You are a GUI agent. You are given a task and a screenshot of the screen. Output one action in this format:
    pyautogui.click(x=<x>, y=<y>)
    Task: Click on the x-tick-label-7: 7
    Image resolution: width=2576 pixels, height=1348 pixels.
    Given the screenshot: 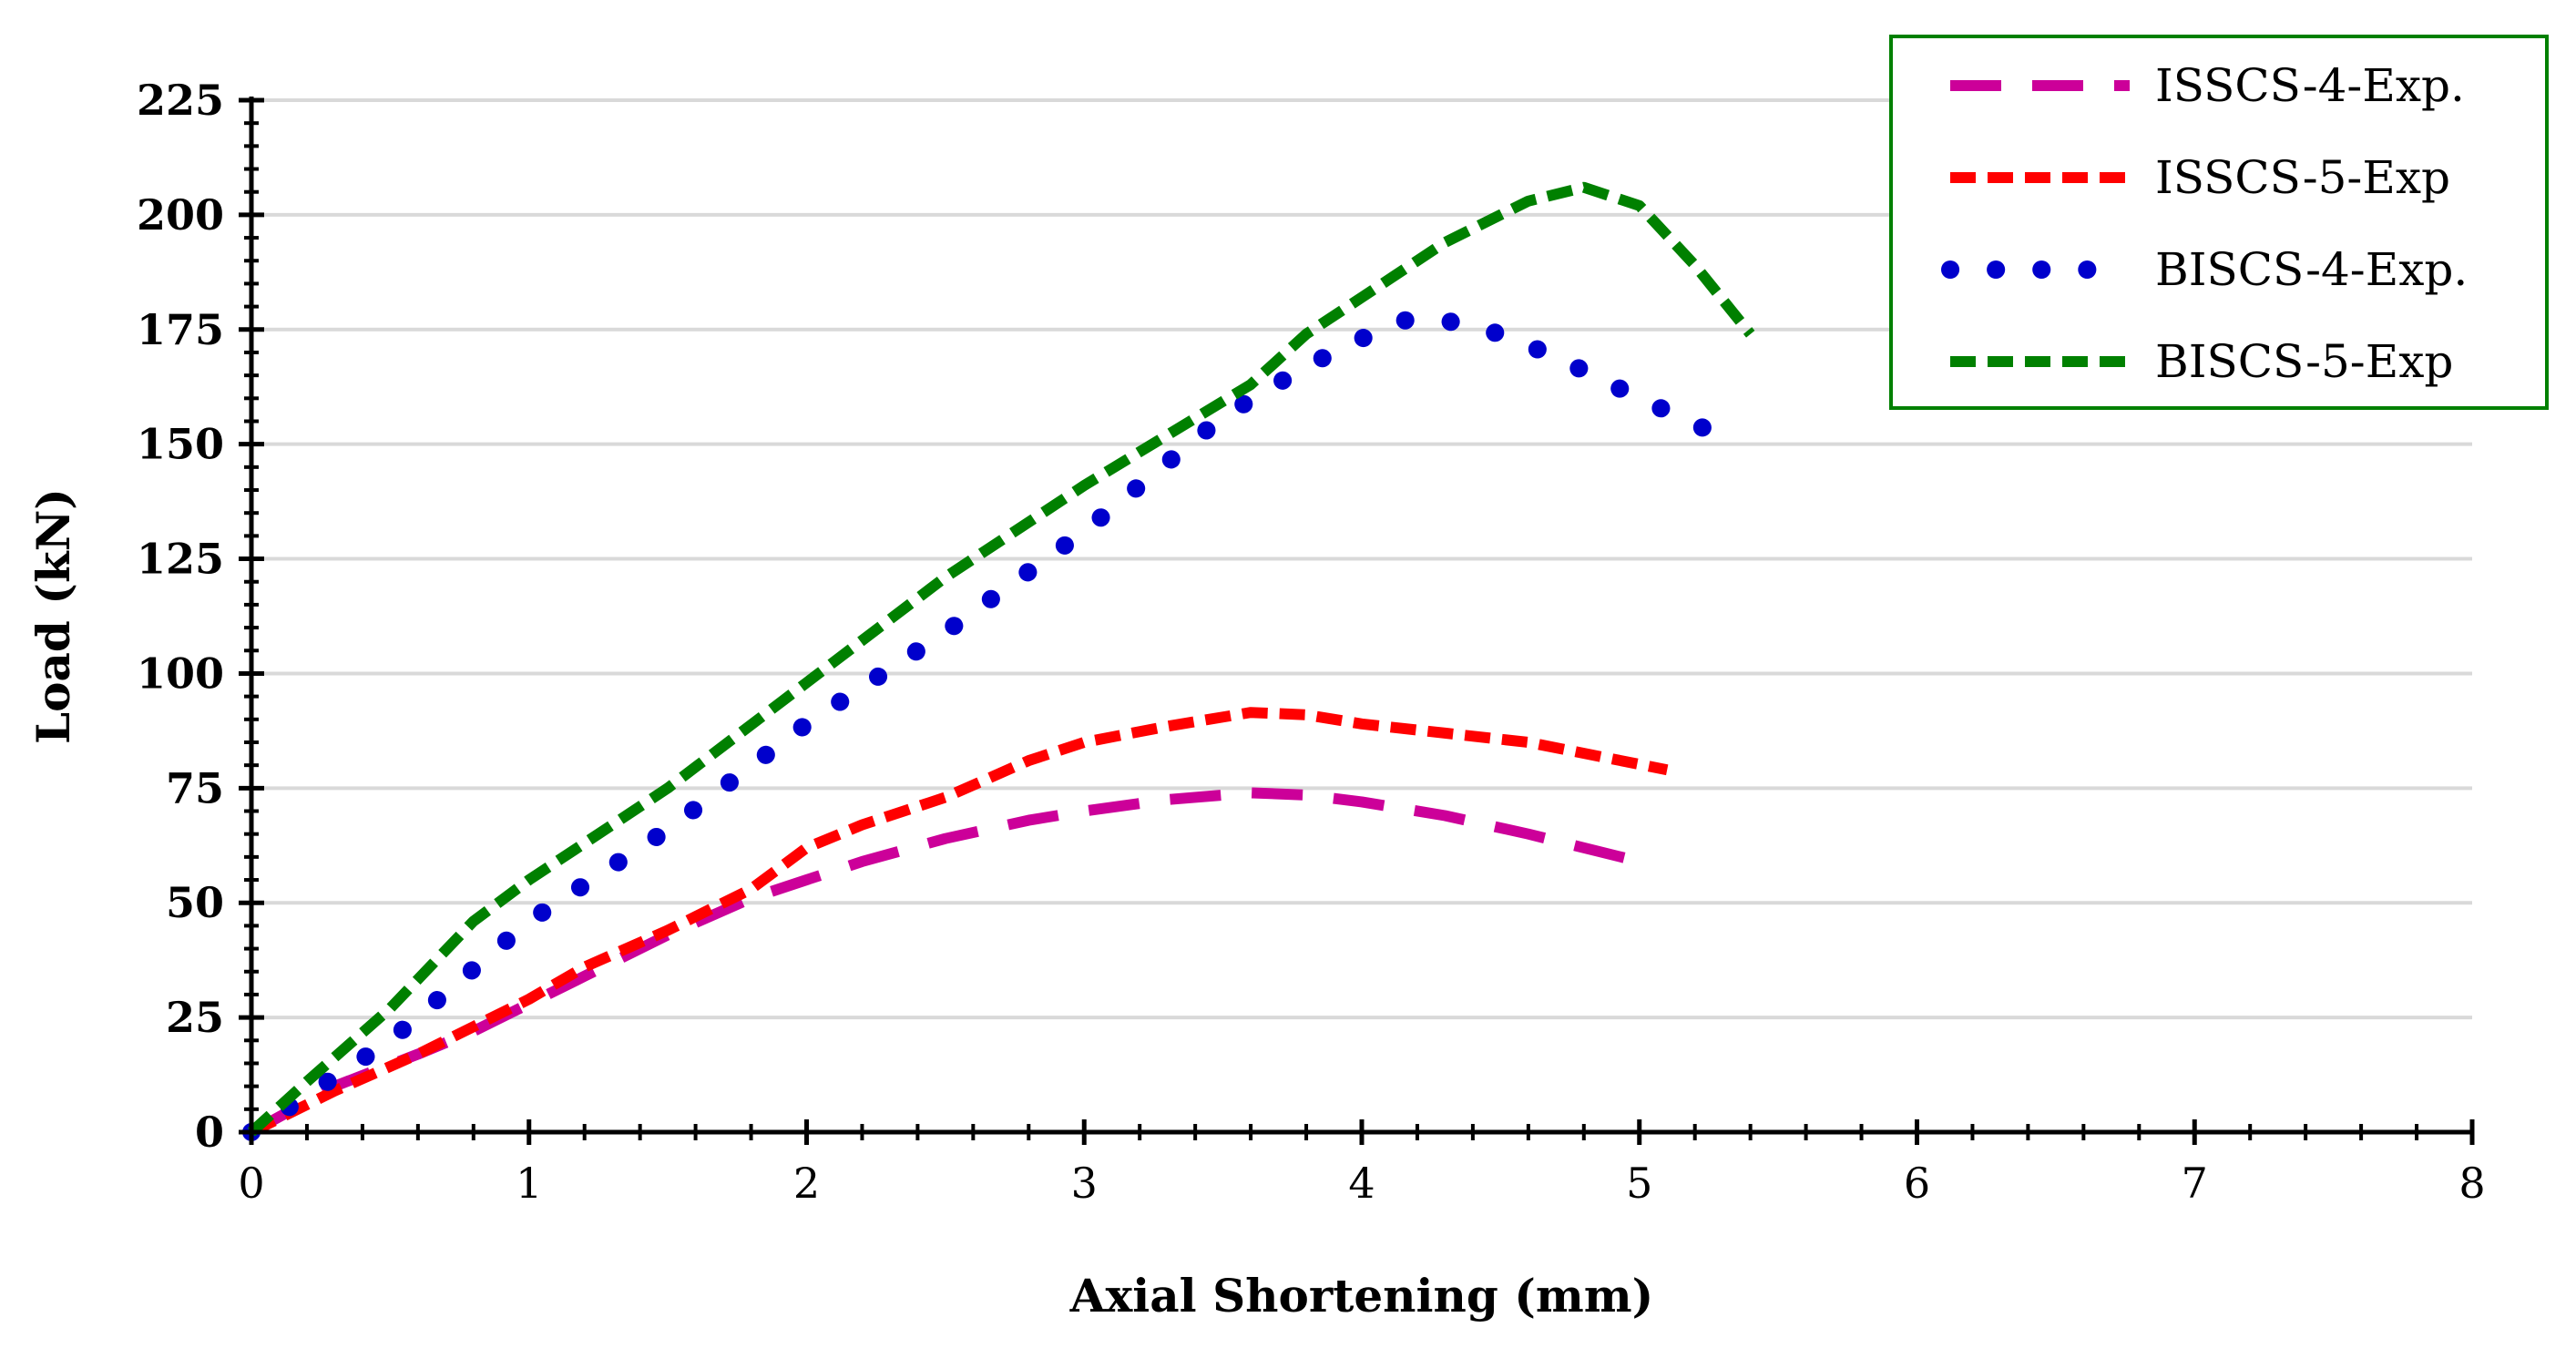 What is the action you would take?
    pyautogui.click(x=2195, y=1183)
    